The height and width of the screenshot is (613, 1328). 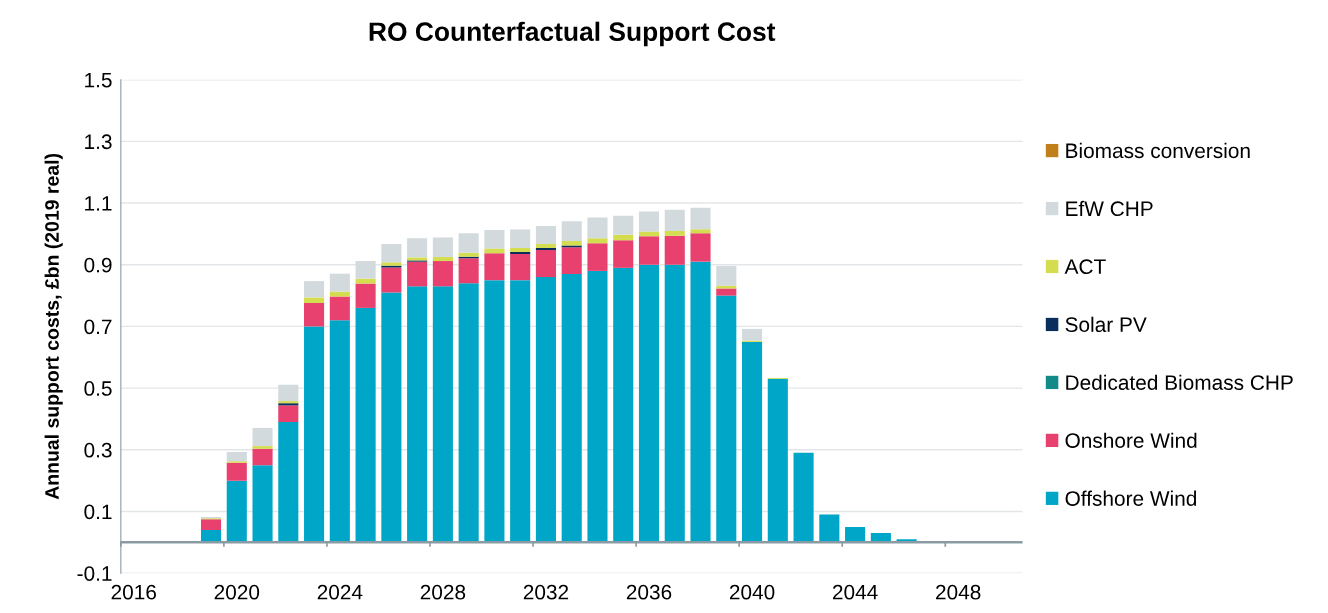 What do you see at coordinates (1179, 382) in the screenshot?
I see `legend-label: Dedicated Biomass CHP` at bounding box center [1179, 382].